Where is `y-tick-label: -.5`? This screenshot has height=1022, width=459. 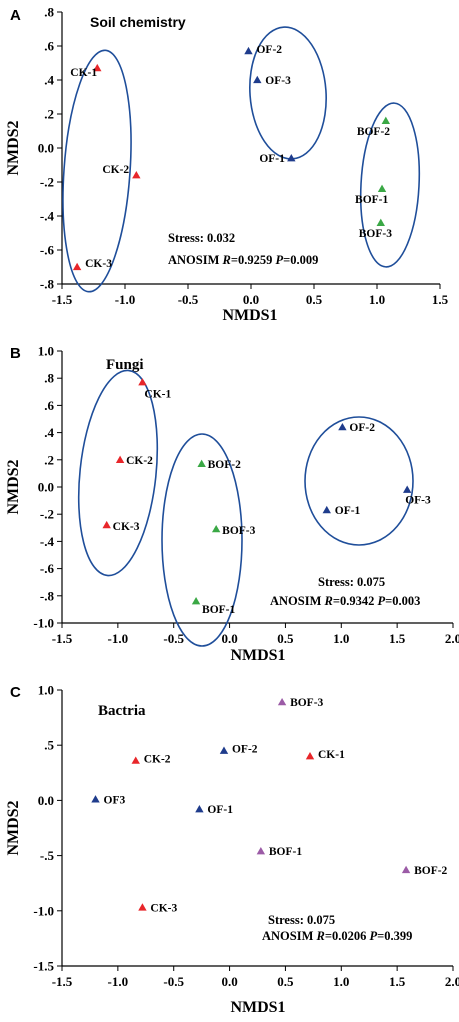 y-tick-label: -.5 is located at coordinates (47, 855).